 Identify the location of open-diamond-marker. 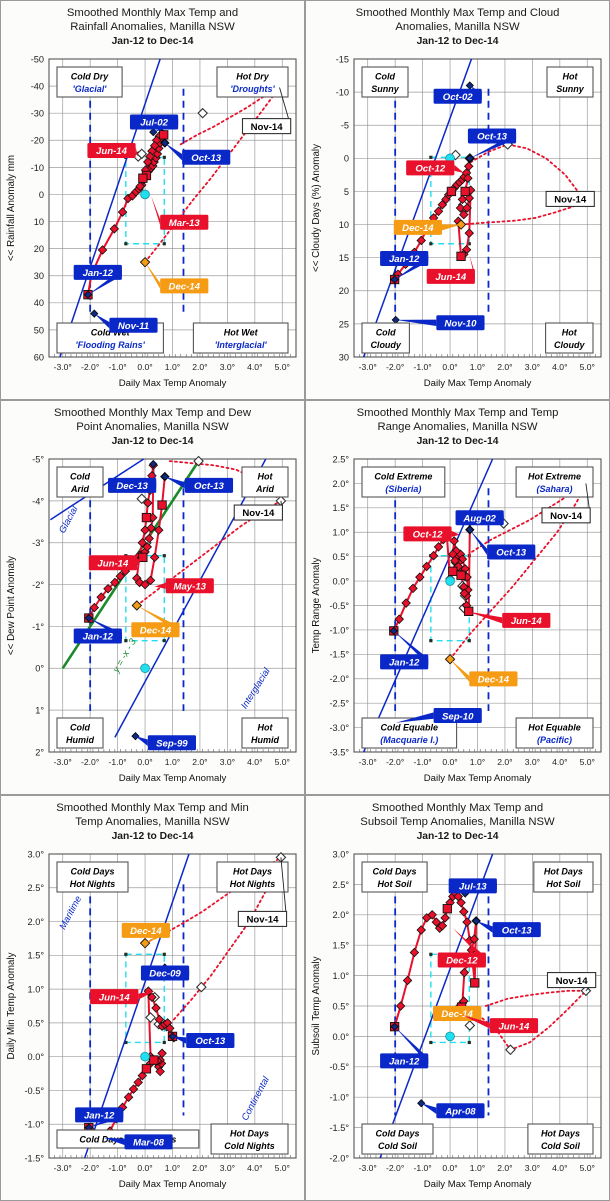
(510, 1050).